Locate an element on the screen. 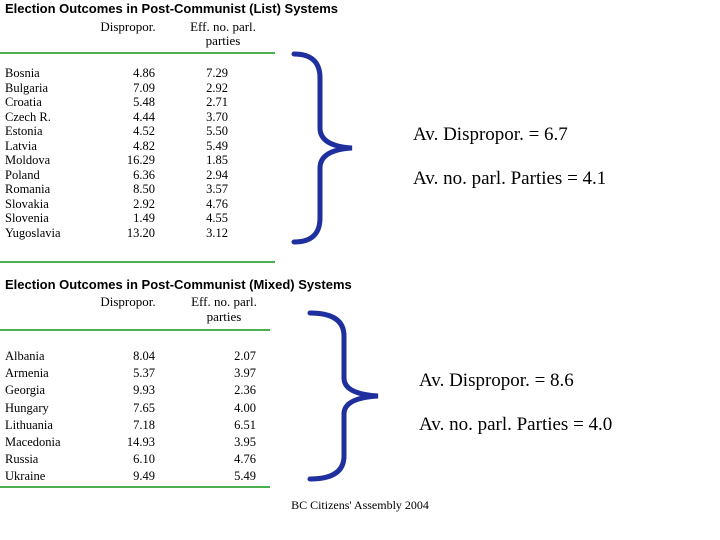  list-header-rule is located at coordinates (137, 53).